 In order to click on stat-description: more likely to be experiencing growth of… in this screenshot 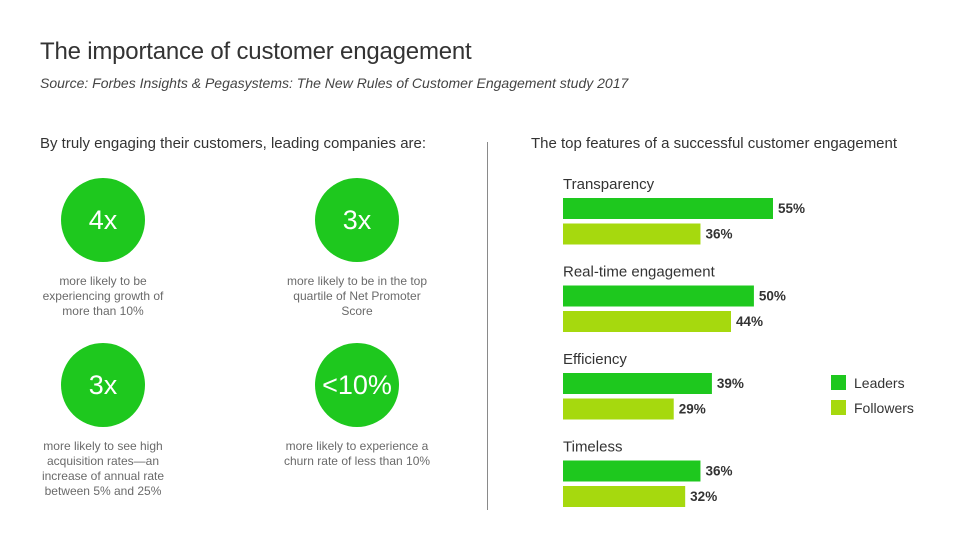, I will do `click(103, 296)`.